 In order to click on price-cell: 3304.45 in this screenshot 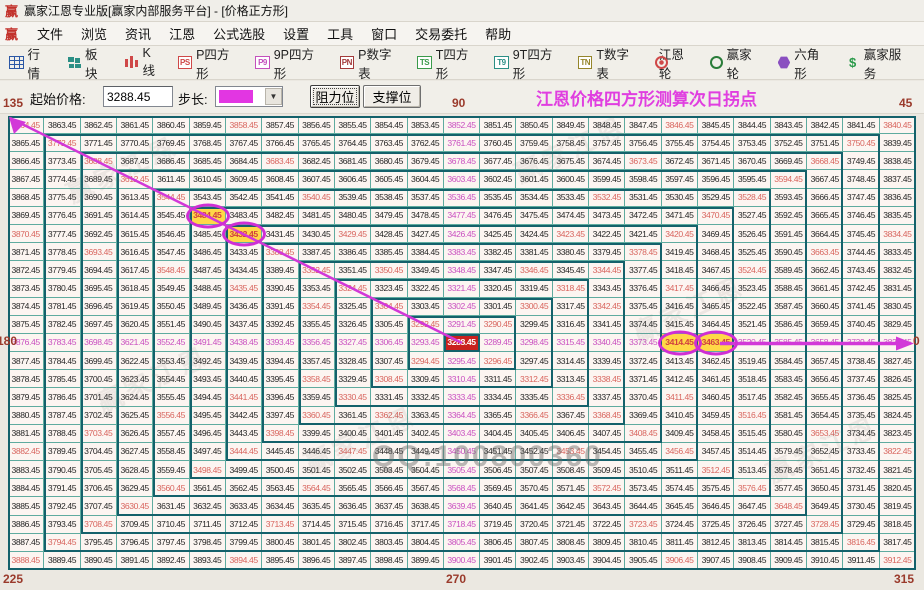, I will do `click(389, 306)`.